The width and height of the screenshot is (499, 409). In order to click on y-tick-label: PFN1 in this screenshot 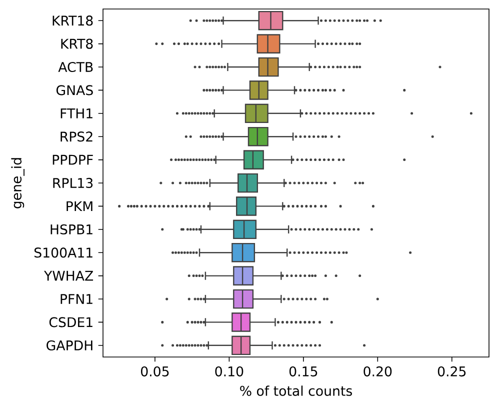, I will do `click(76, 299)`.